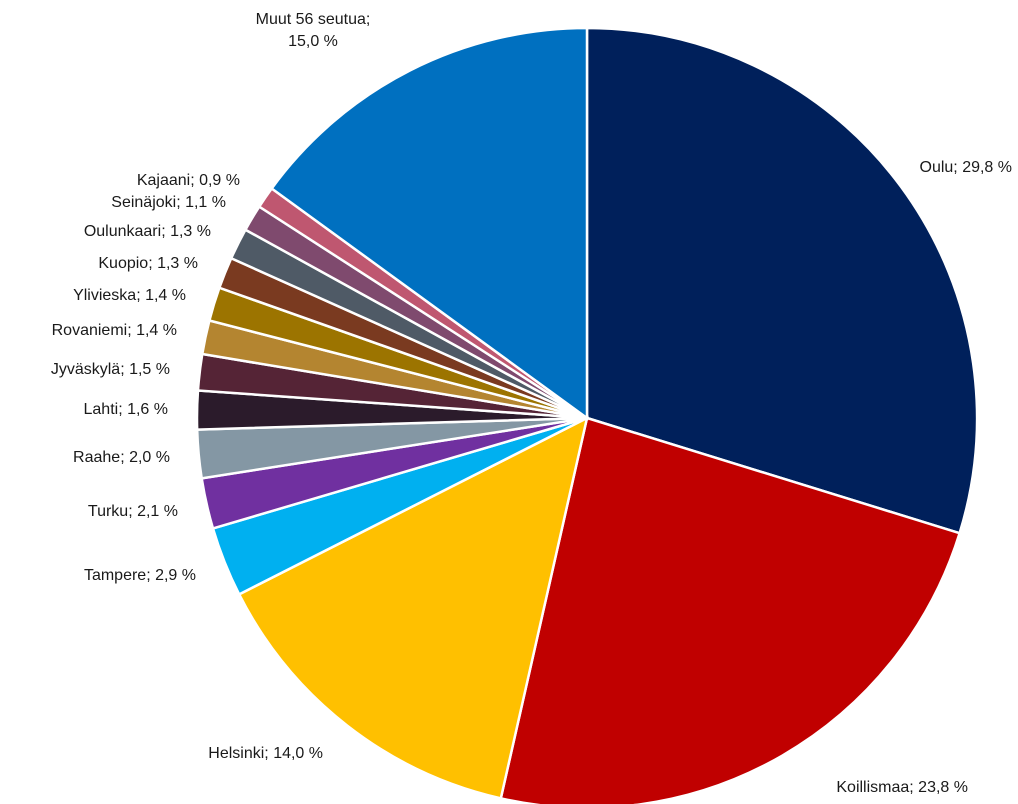 Image resolution: width=1018 pixels, height=804 pixels. I want to click on label-seinajoki: Seinäjoki; 1,1 %, so click(168, 202).